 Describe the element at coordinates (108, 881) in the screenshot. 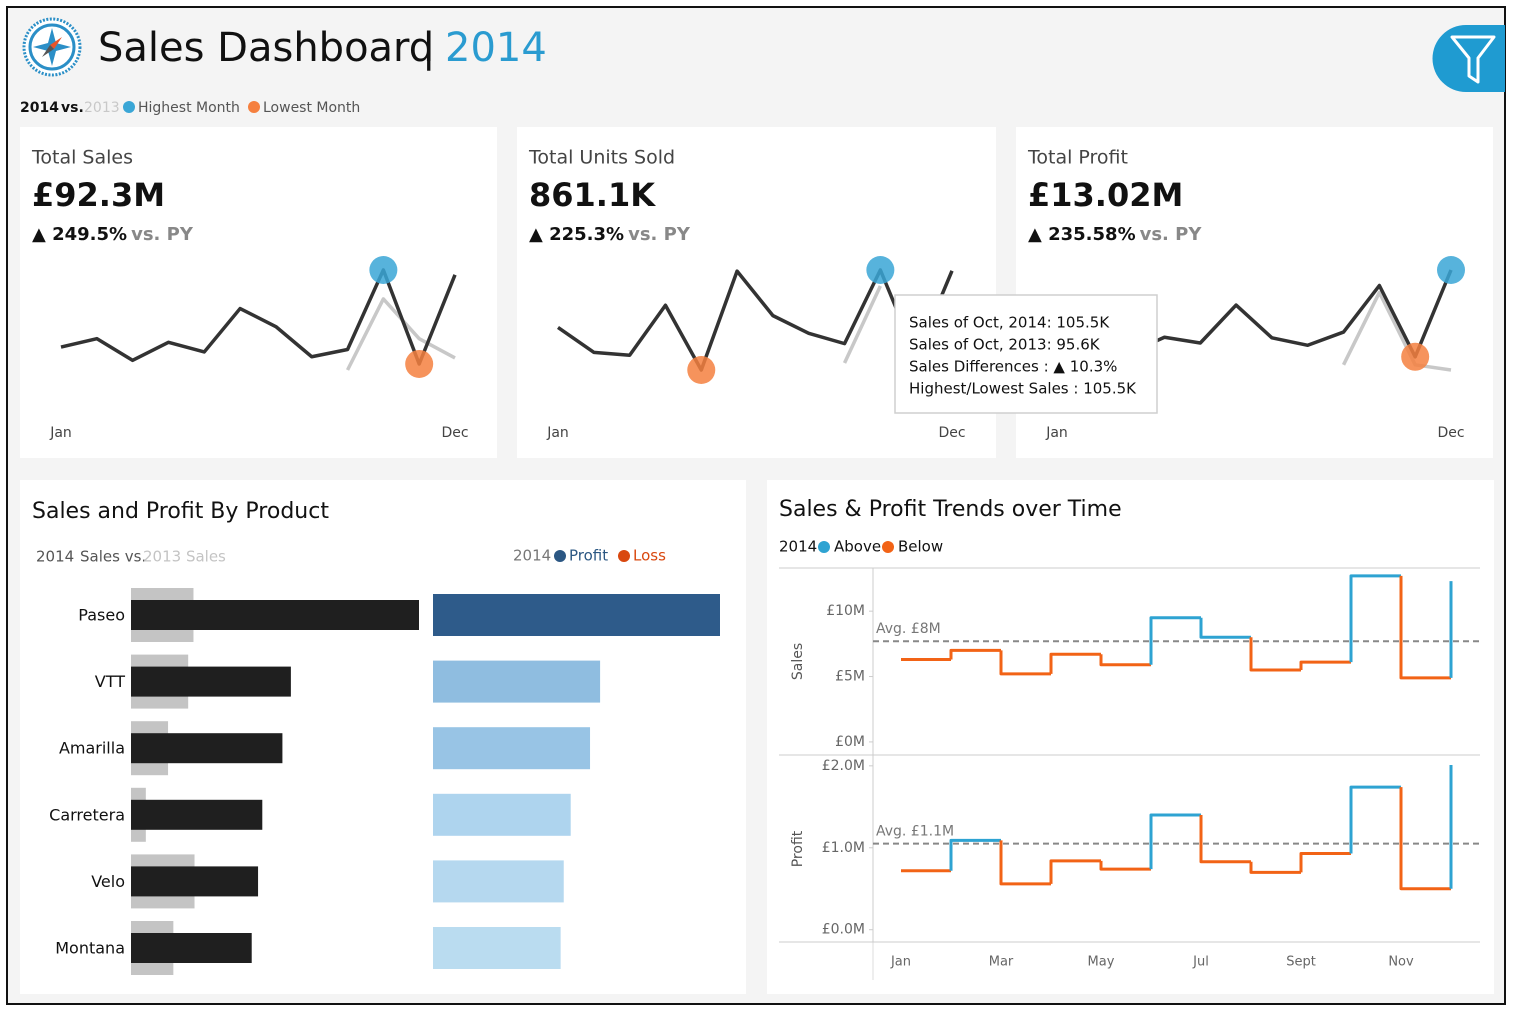

I see `category-label: Velo` at that location.